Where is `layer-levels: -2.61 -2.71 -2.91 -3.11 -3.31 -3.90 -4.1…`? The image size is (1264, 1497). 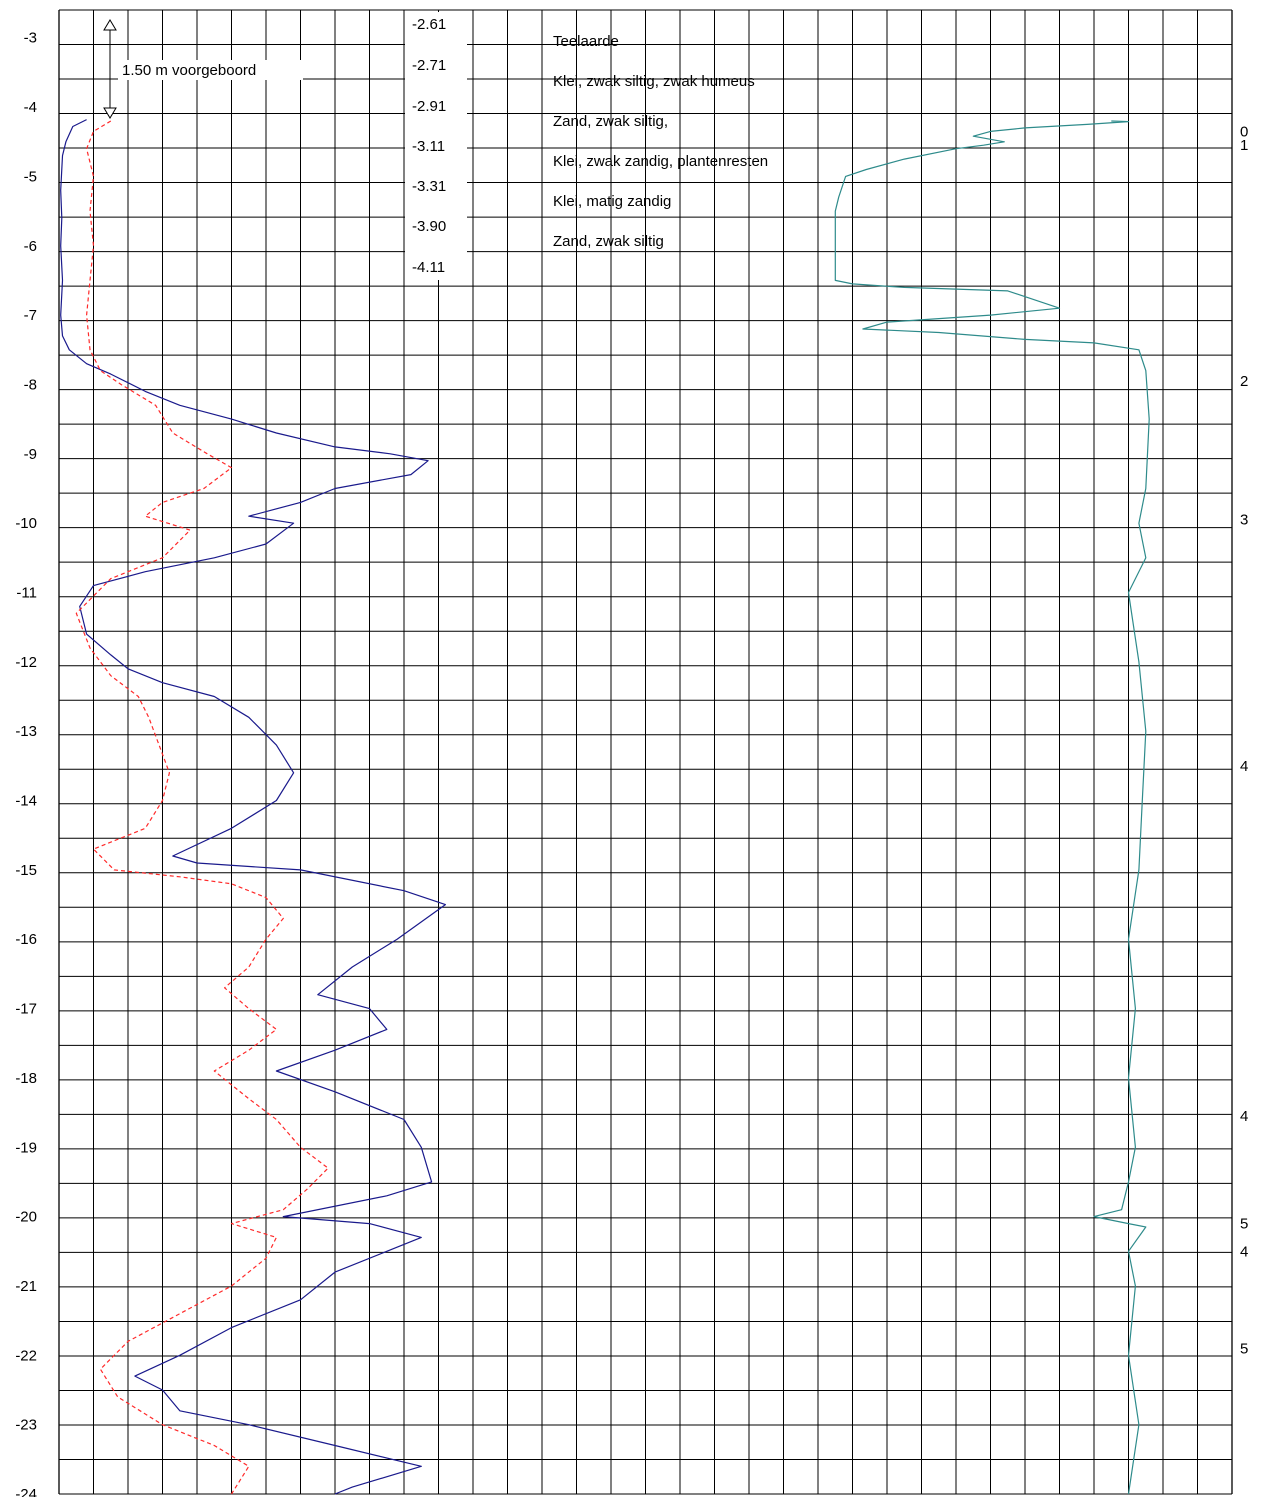
layer-levels: -2.61 -2.71 -2.91 -3.11 -3.31 -3.90 -4.1… is located at coordinates (436, 146).